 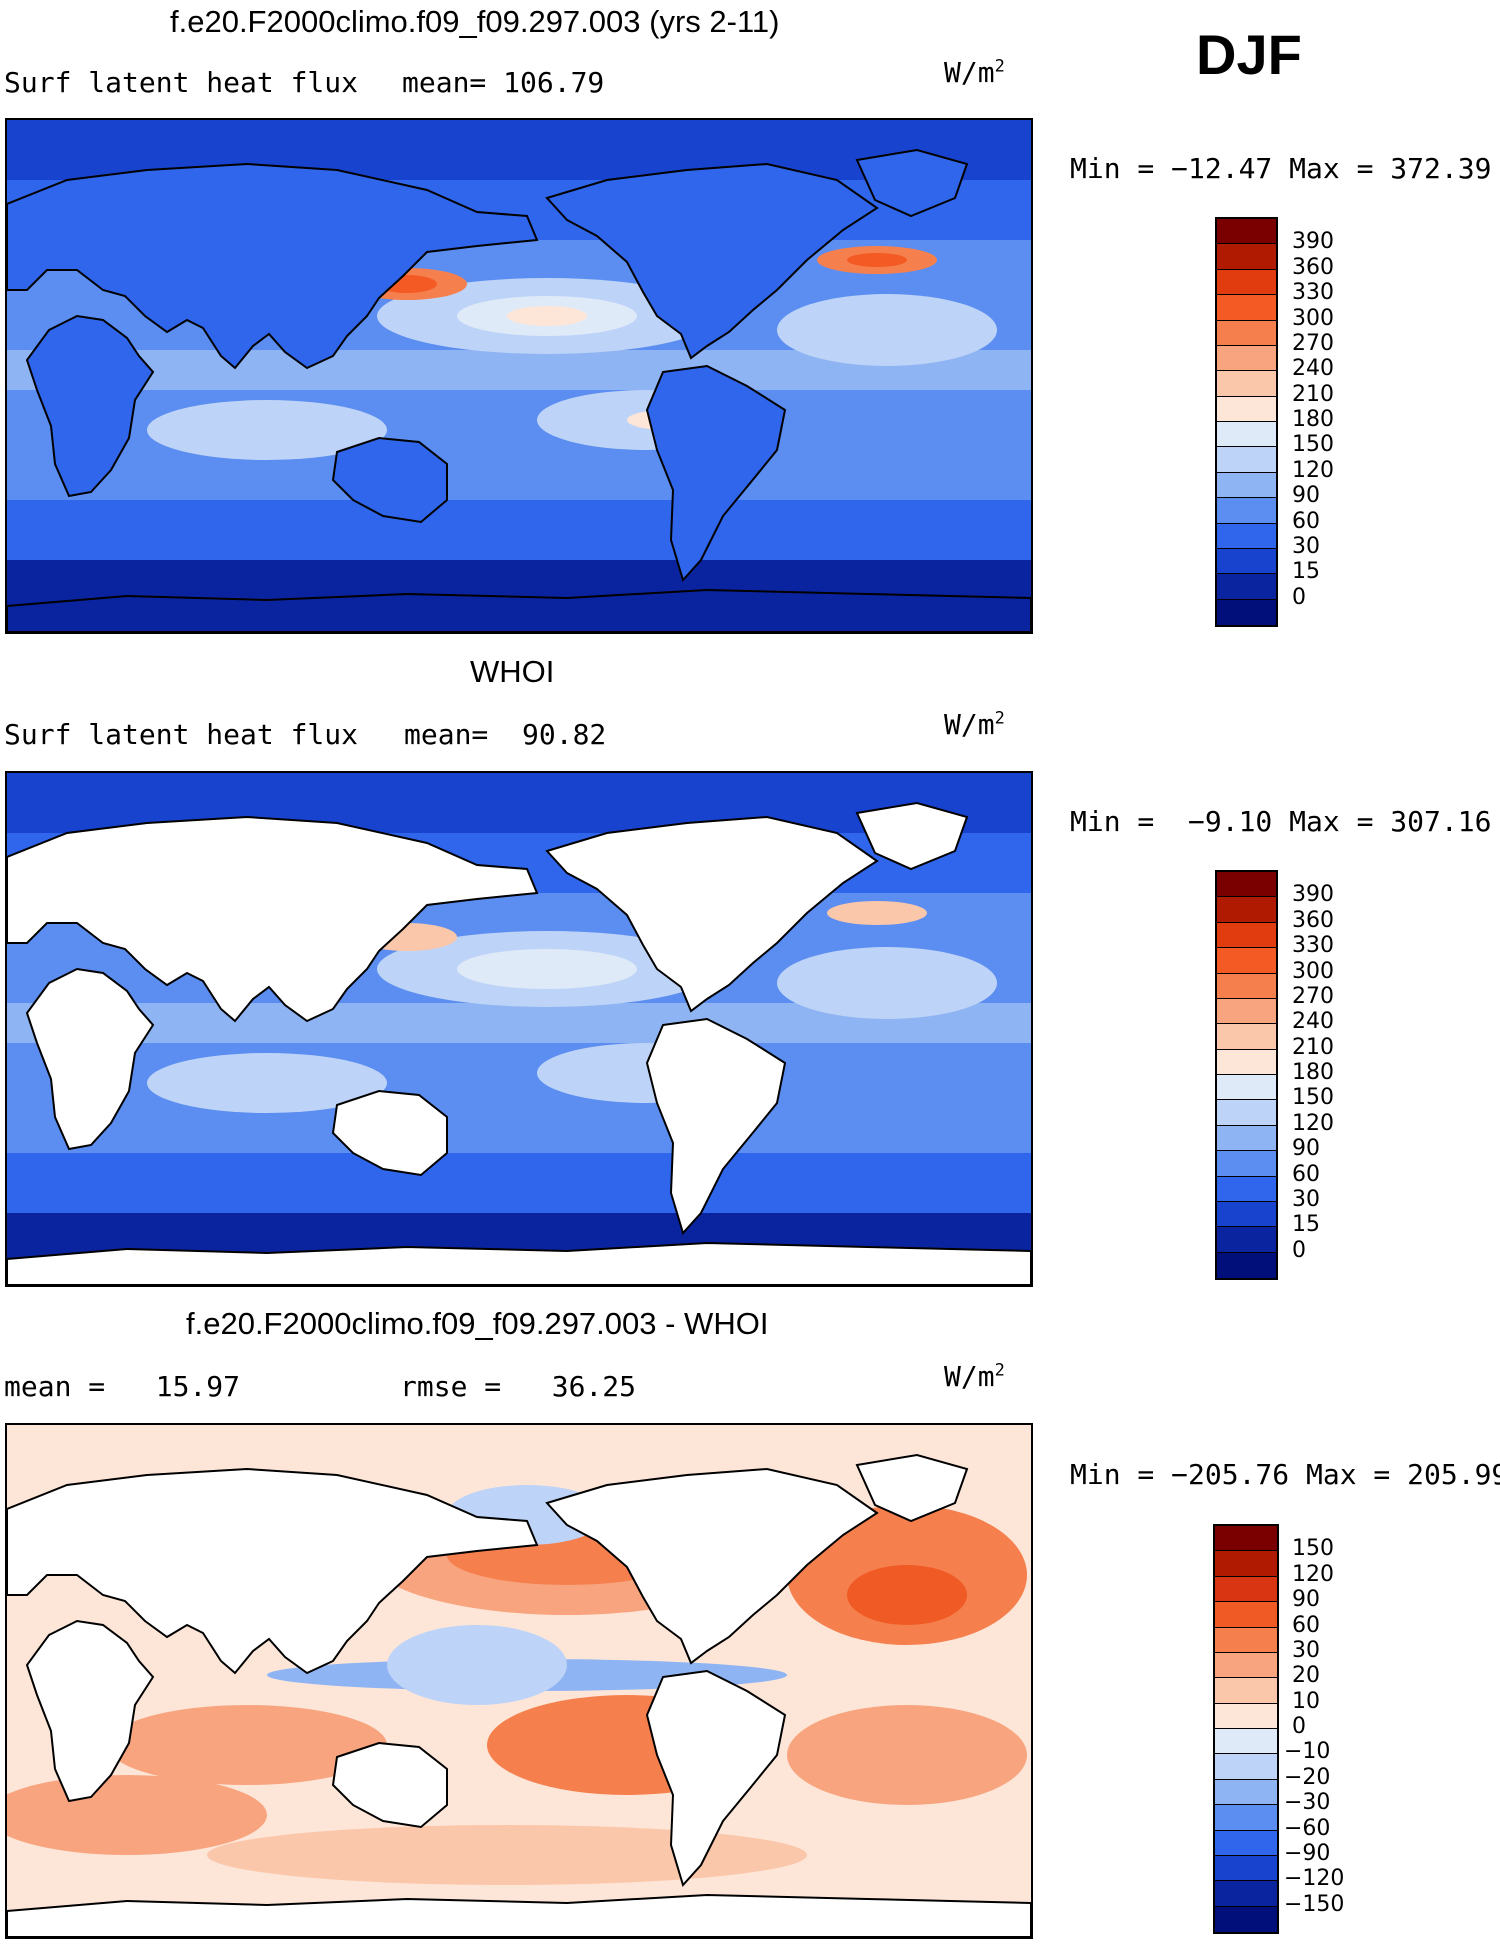 I want to click on panel-3-colorbar, so click(x=1246, y=1729).